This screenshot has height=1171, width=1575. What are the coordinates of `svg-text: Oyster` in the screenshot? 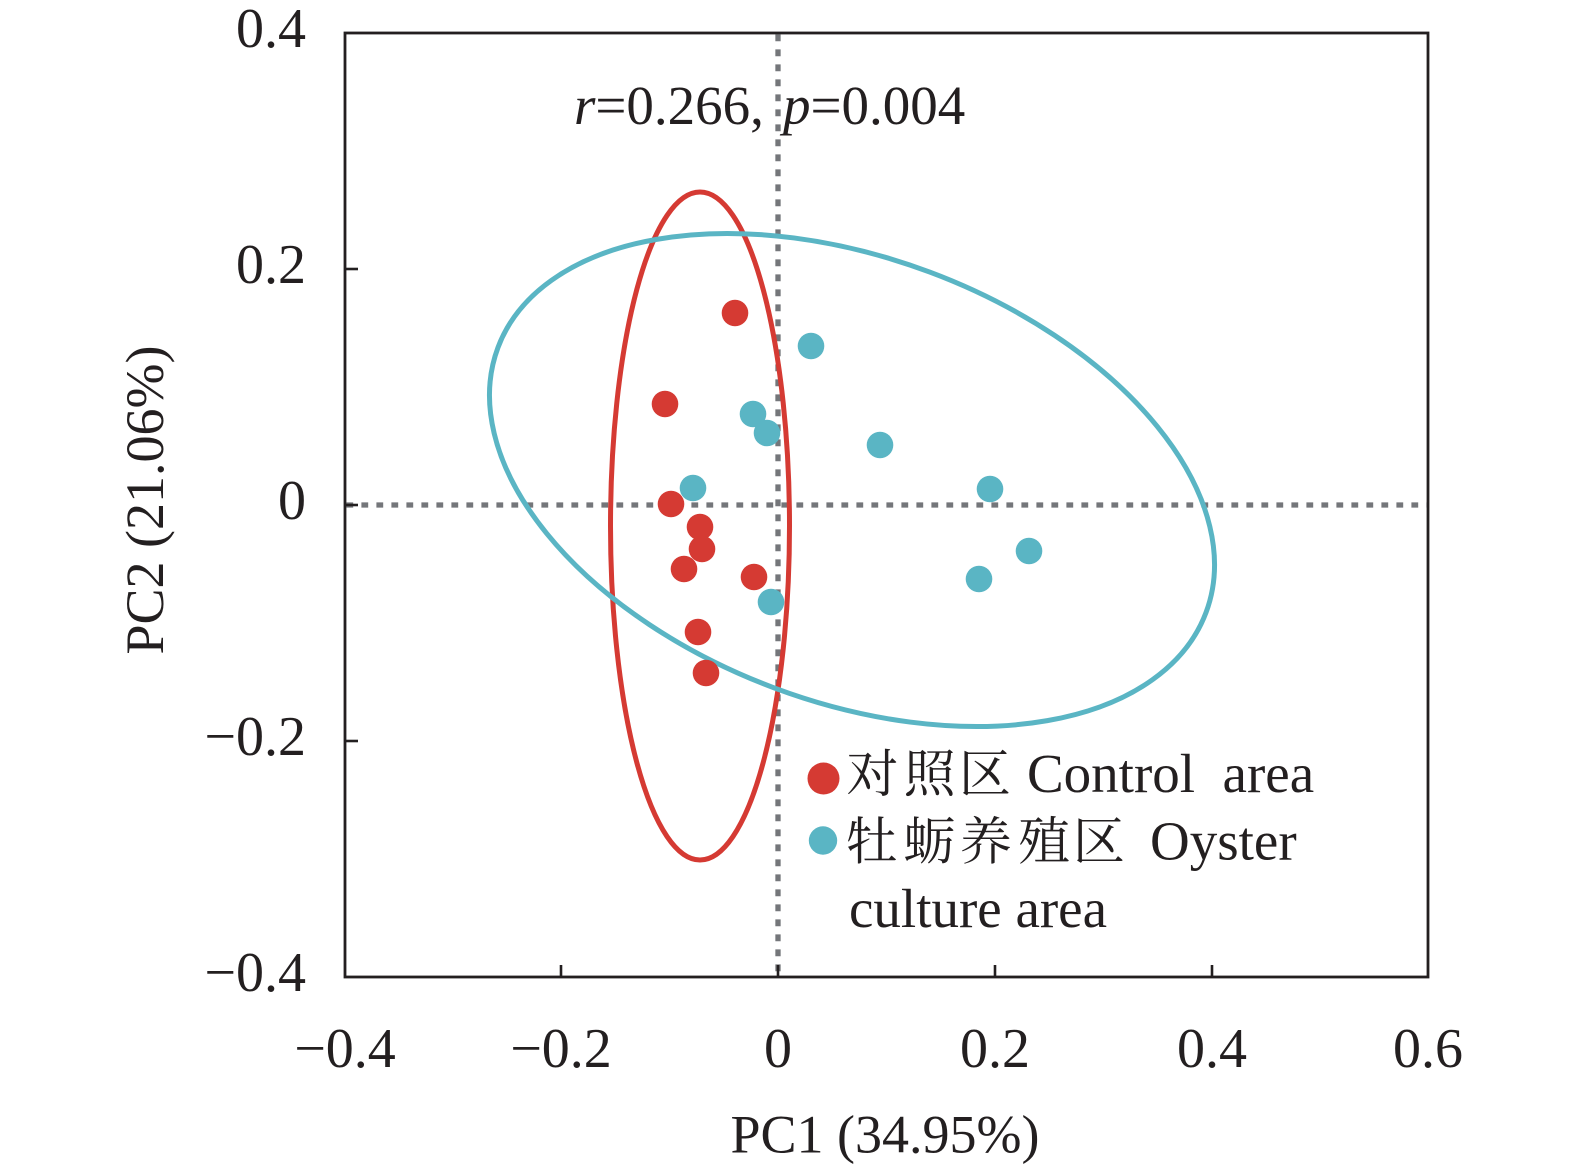 It's located at (1223, 841).